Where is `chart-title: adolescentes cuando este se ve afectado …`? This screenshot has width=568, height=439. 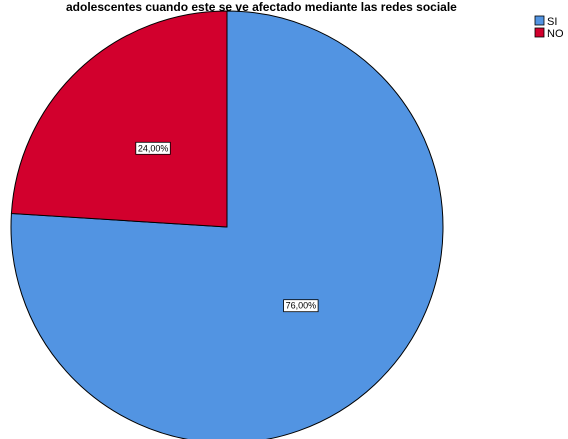 chart-title: adolescentes cuando este se ve afectado … is located at coordinates (261, 7).